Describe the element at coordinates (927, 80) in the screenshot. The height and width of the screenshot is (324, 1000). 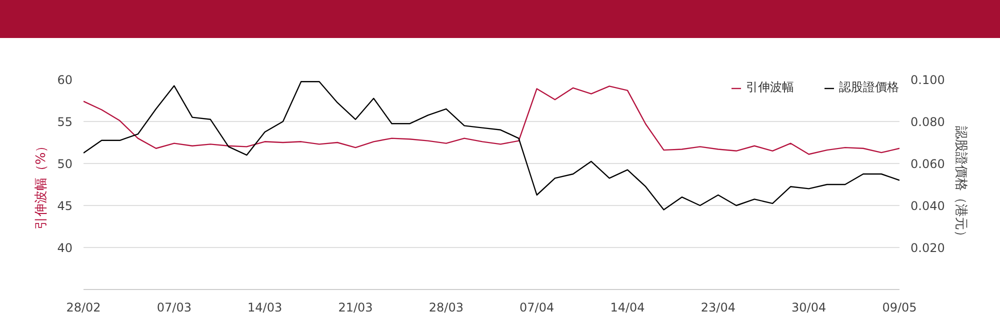
I see `y2-tick-label: 0.100` at that location.